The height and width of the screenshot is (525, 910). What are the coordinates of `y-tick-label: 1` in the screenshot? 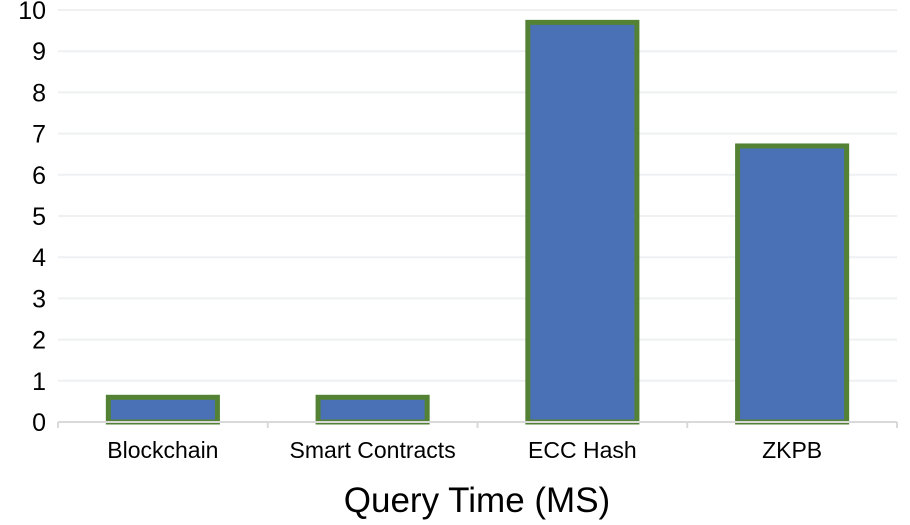 It's located at (39, 382).